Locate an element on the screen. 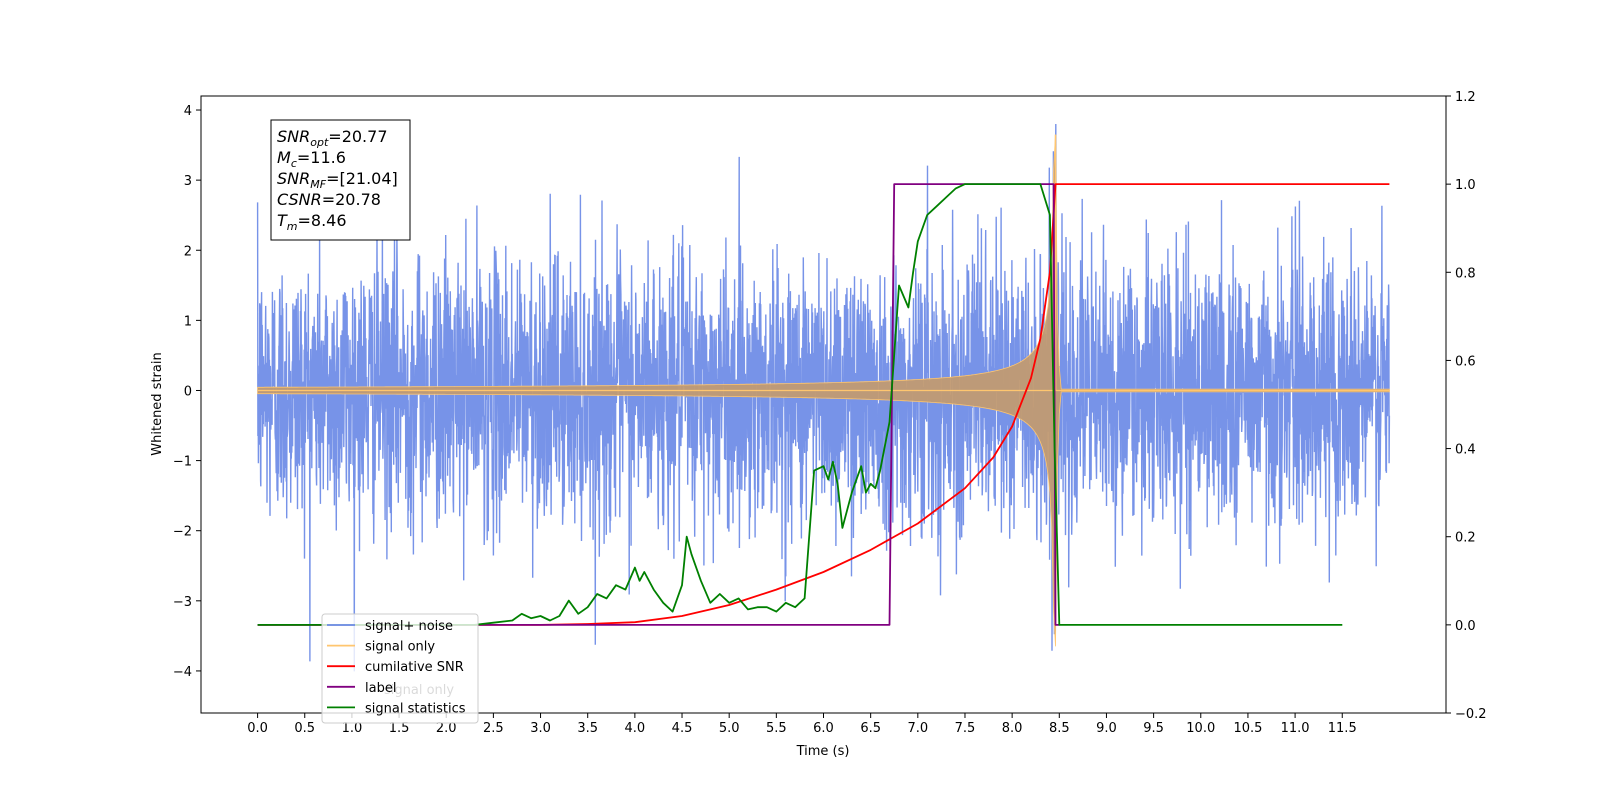  x-tick-label: 4.5 is located at coordinates (682, 728).